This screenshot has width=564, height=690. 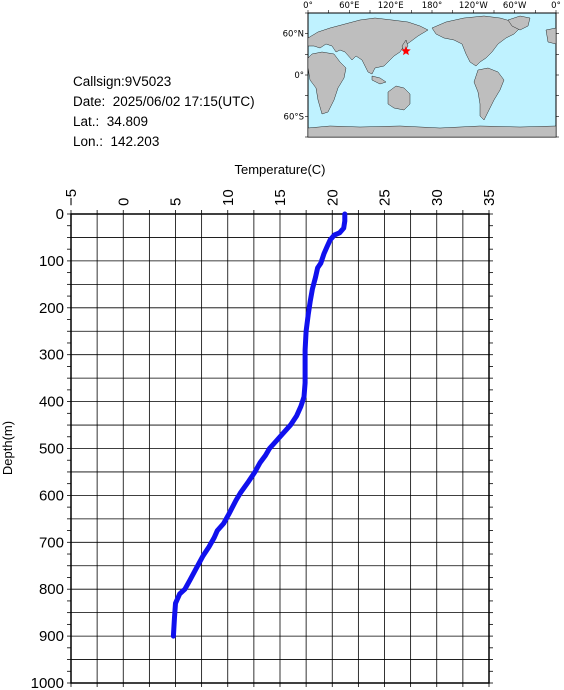 I want to click on map-lat-label: 0°, so click(x=299, y=76).